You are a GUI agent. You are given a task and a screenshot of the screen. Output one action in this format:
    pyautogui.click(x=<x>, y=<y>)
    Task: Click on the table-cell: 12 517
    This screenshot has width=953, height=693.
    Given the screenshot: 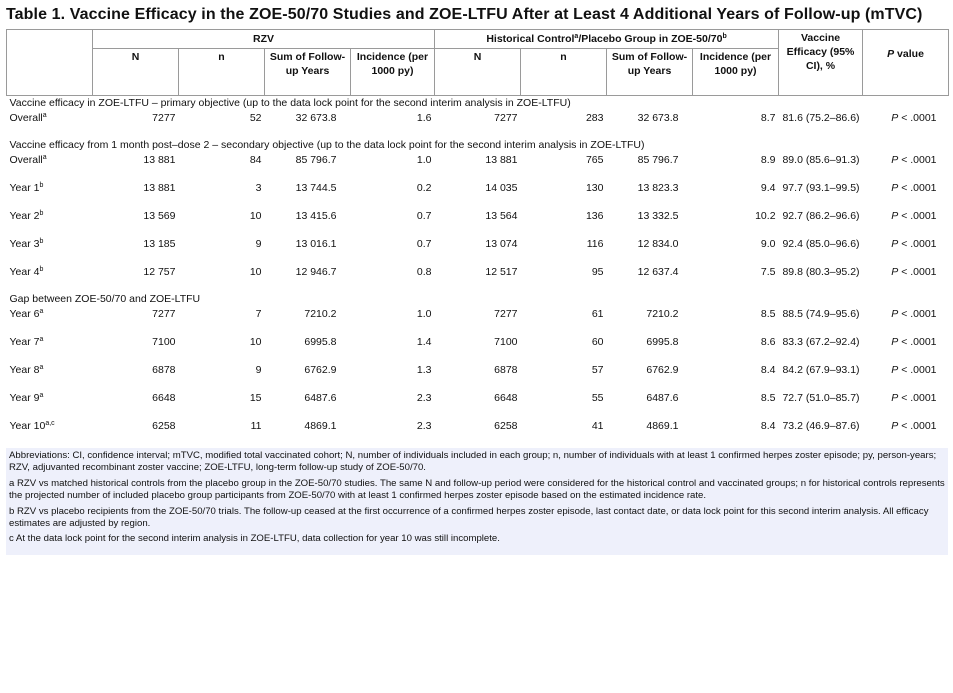 What is the action you would take?
    pyautogui.click(x=501, y=272)
    